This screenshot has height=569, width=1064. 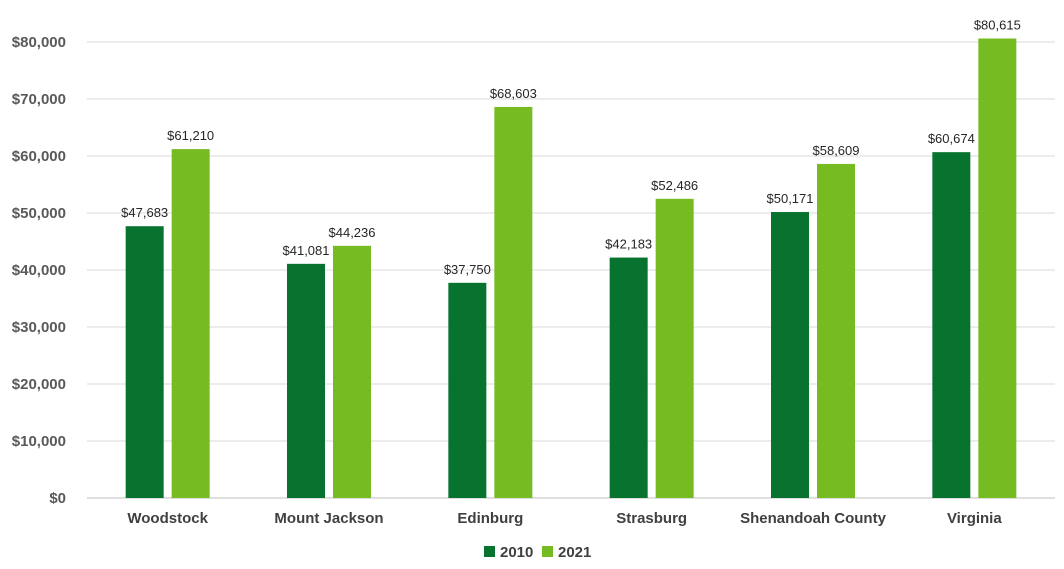 I want to click on y-tick-label: $60,000, so click(x=39, y=156).